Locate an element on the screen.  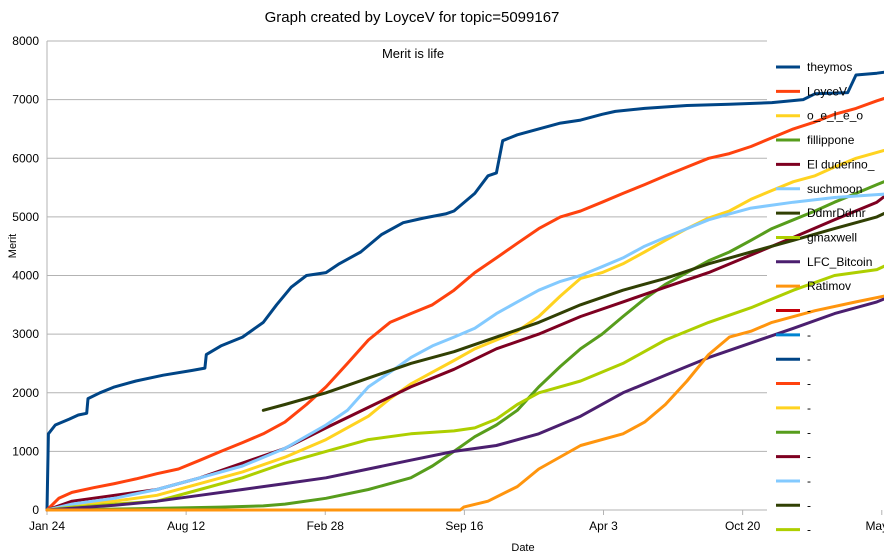
x-tick-label: Oct 20 is located at coordinates (743, 526).